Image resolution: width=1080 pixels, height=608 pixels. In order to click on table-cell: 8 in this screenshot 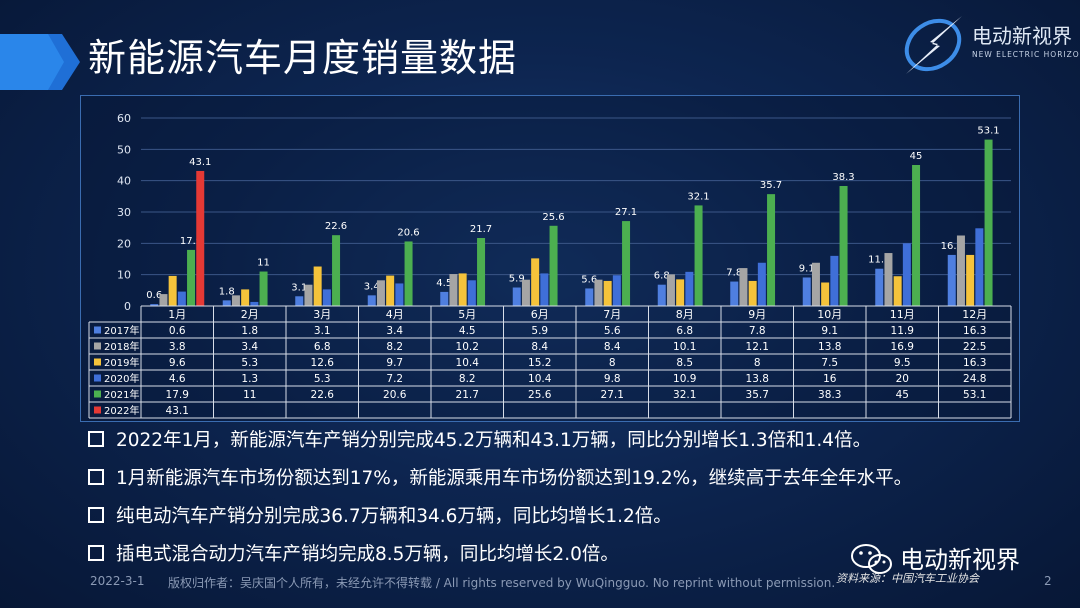, I will do `click(757, 363)`.